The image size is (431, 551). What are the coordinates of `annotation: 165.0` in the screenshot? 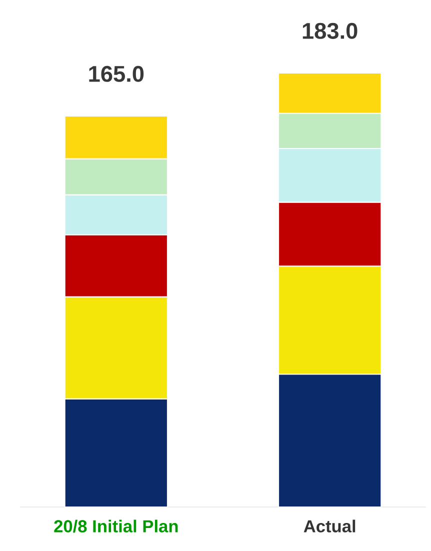 It's located at (116, 74).